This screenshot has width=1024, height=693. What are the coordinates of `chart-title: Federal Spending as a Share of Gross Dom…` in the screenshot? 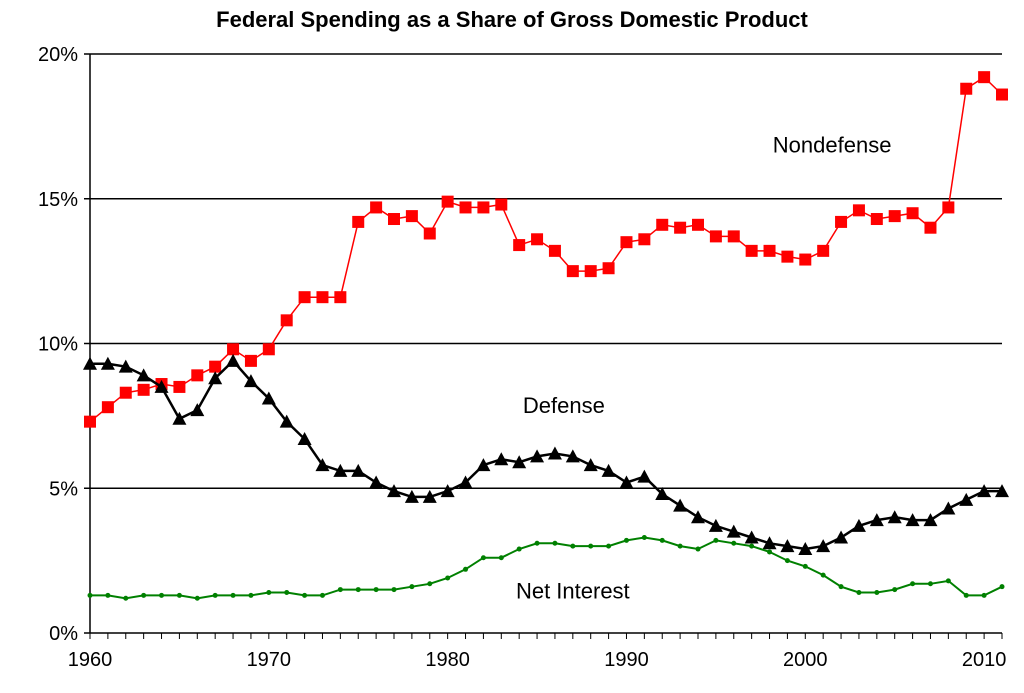 It's located at (512, 19).